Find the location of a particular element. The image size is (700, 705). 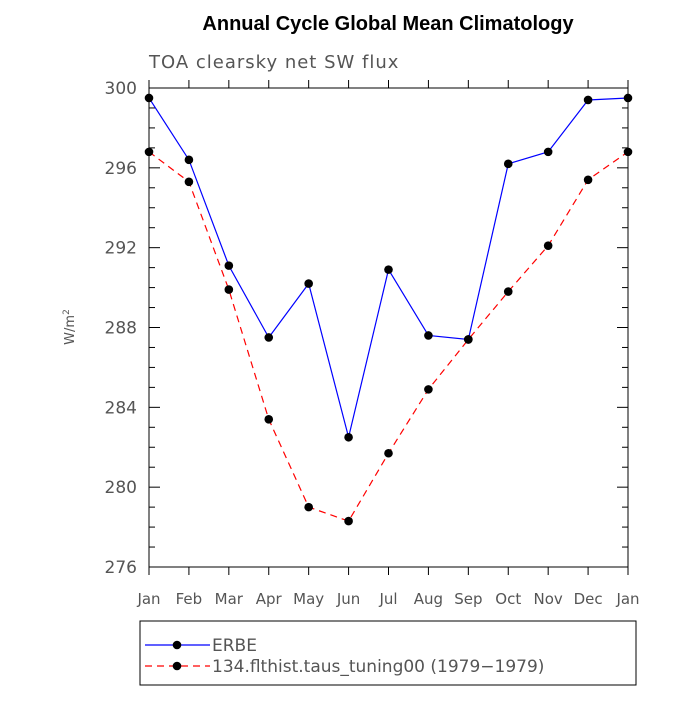

x-tick-label: Feb is located at coordinates (189, 599).